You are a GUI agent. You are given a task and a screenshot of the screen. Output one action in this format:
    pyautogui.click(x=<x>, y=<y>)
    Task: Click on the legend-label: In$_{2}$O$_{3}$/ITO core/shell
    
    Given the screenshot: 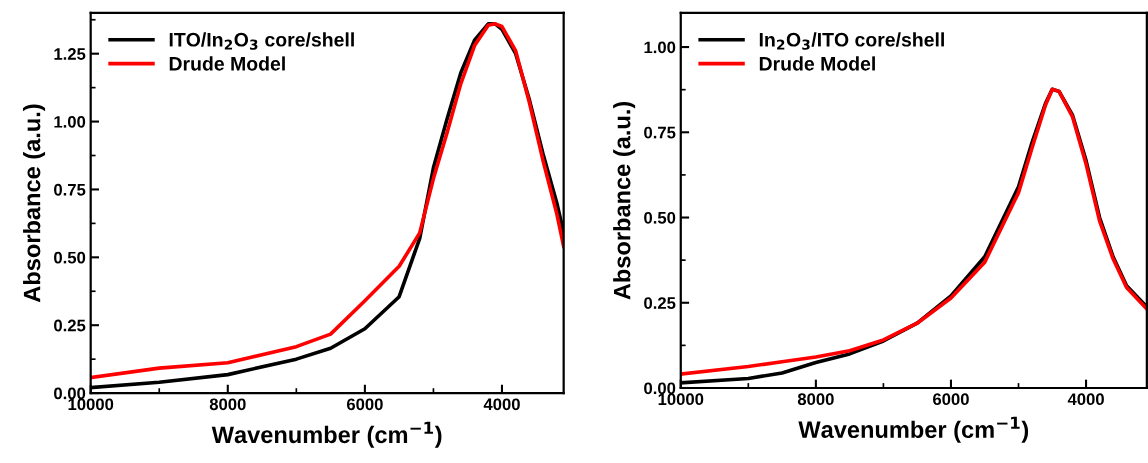 What is the action you would take?
    pyautogui.click(x=851, y=41)
    